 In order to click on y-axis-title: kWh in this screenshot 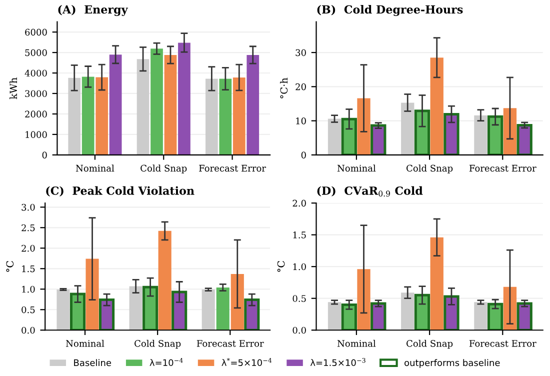, I will do `click(13, 89)`.